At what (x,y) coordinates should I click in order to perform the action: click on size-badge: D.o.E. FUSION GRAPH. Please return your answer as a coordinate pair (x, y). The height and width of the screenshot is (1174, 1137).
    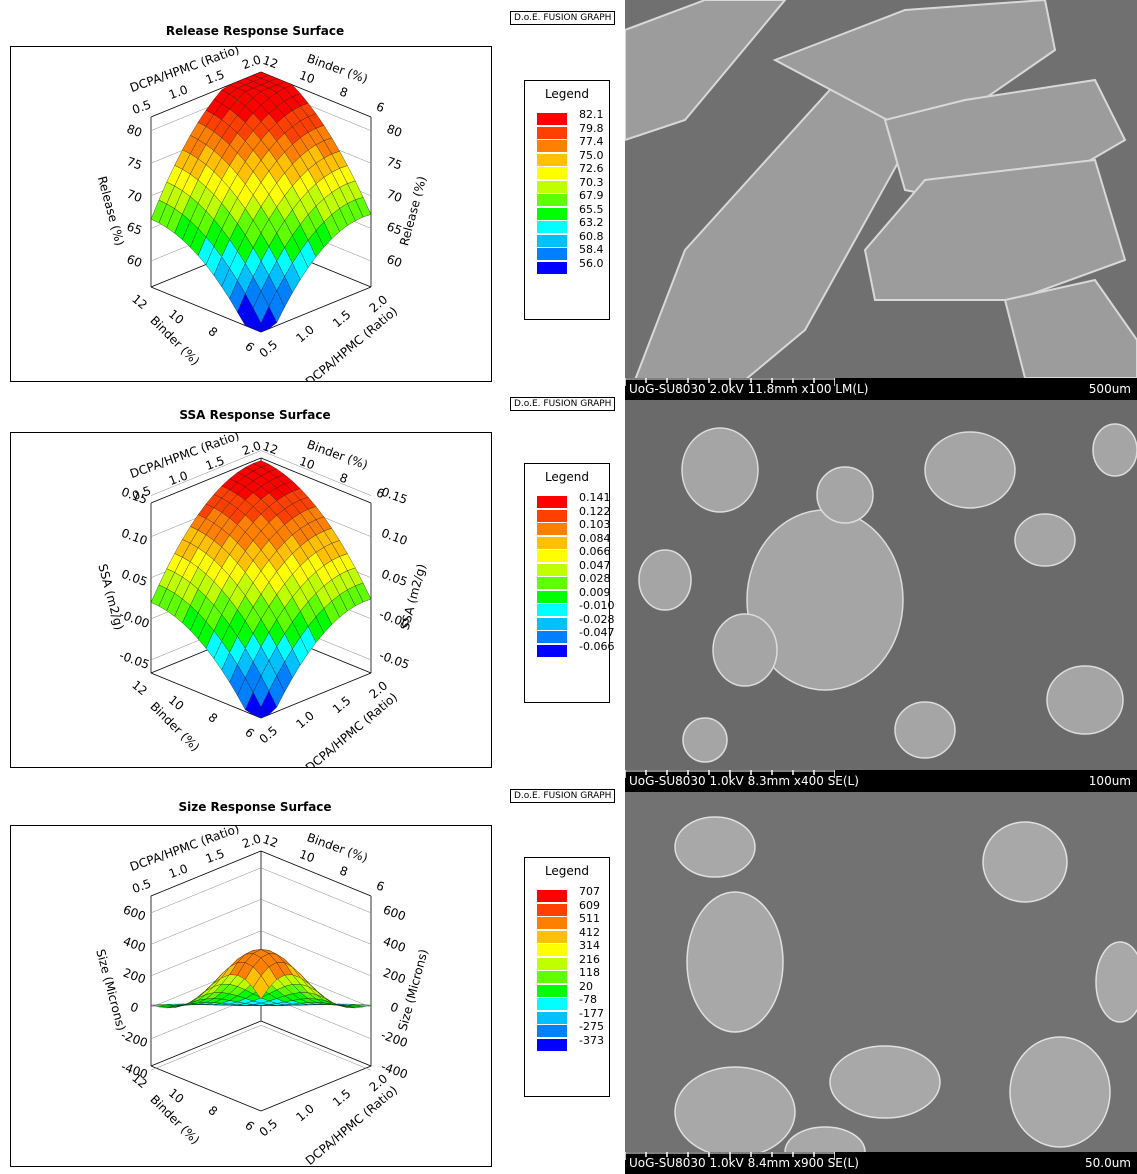
    Looking at the image, I should click on (563, 796).